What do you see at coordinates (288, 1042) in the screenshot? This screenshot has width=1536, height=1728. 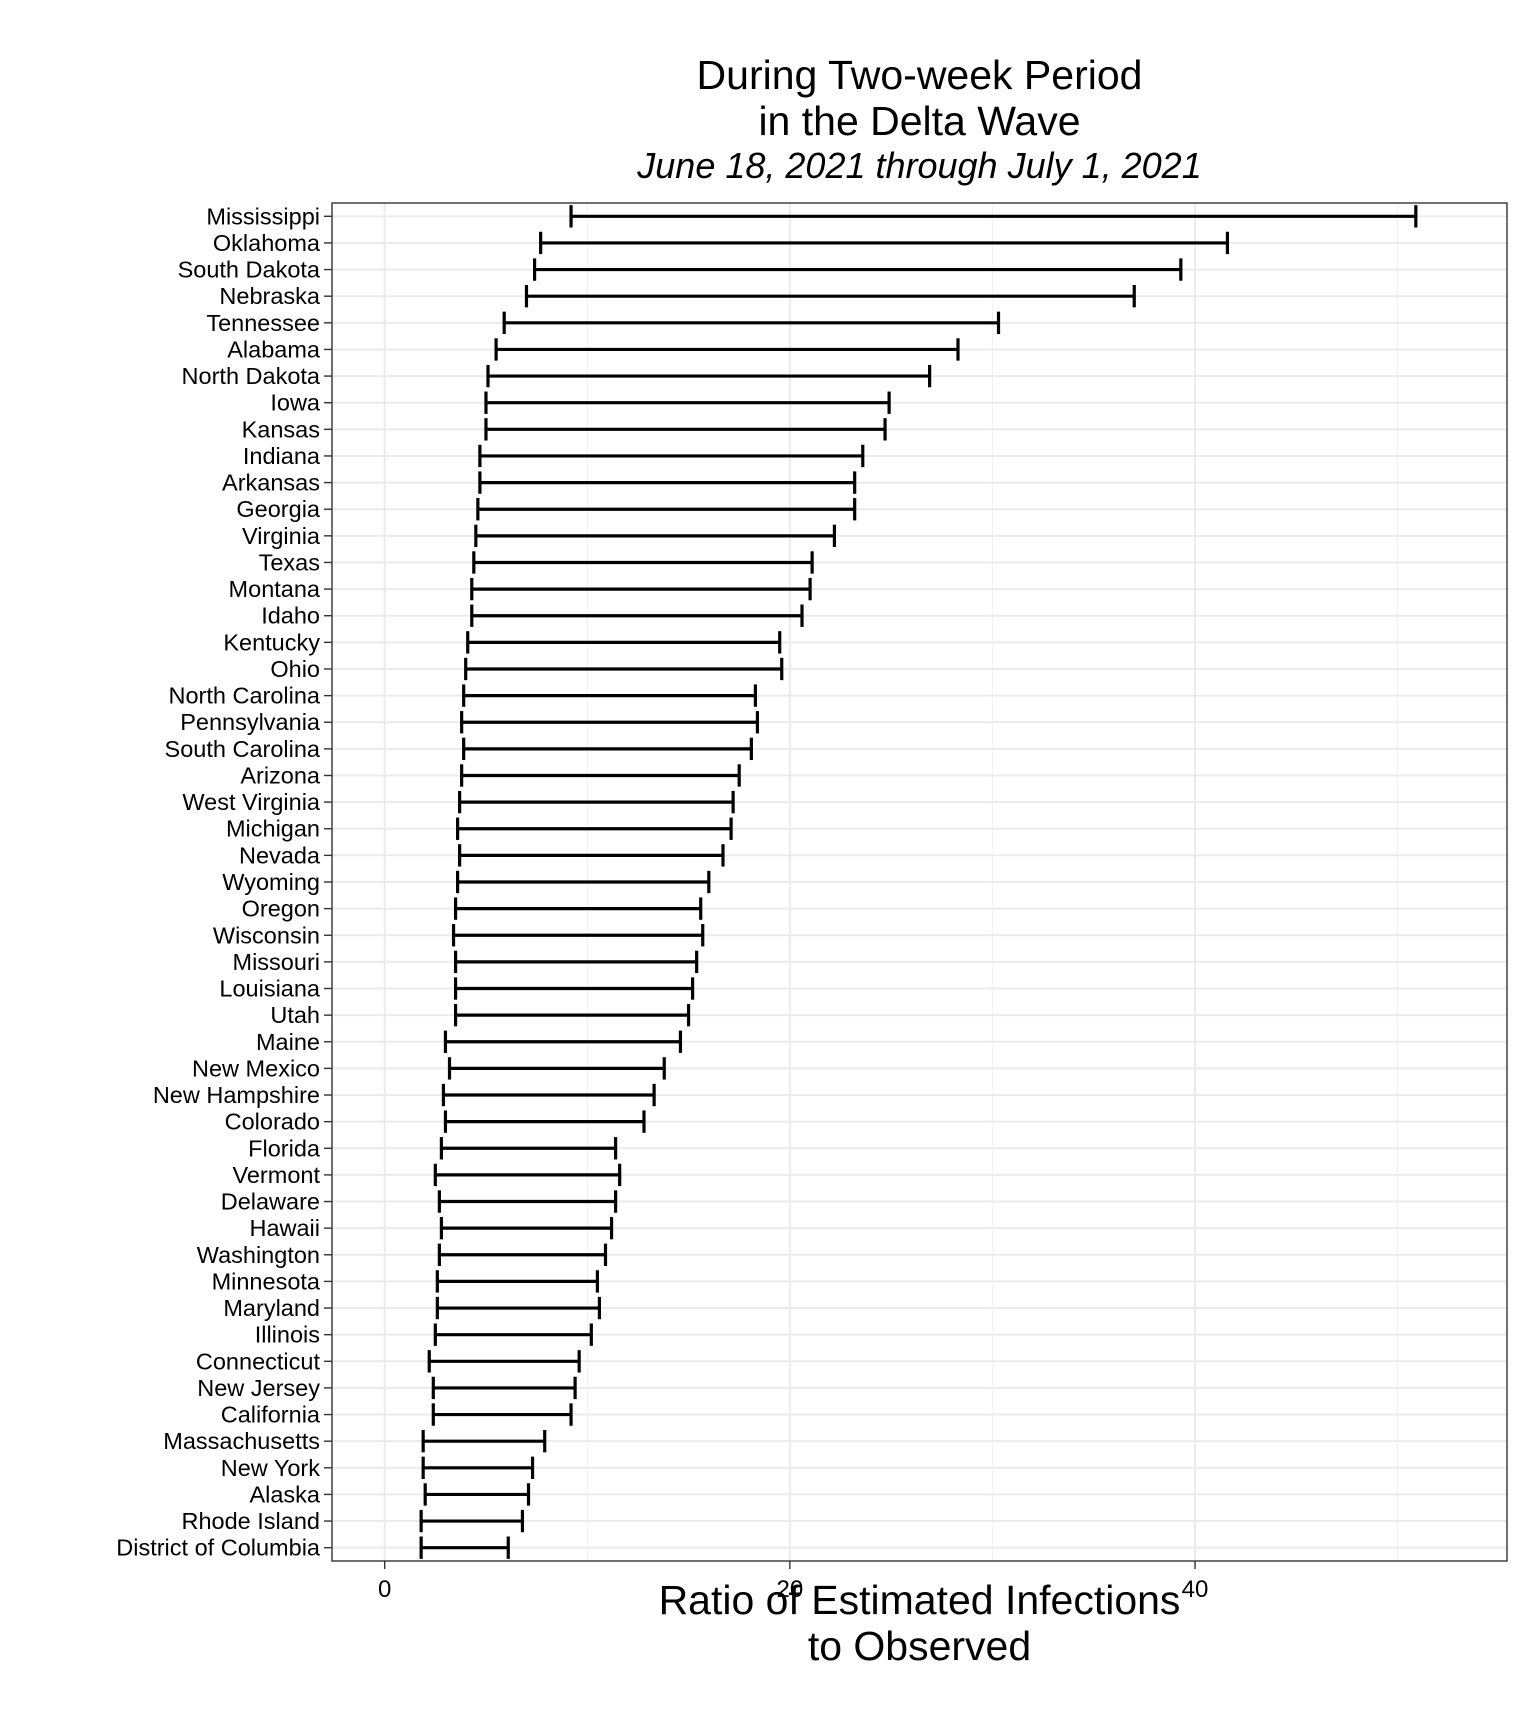 I see `y-tick-label: Maine` at bounding box center [288, 1042].